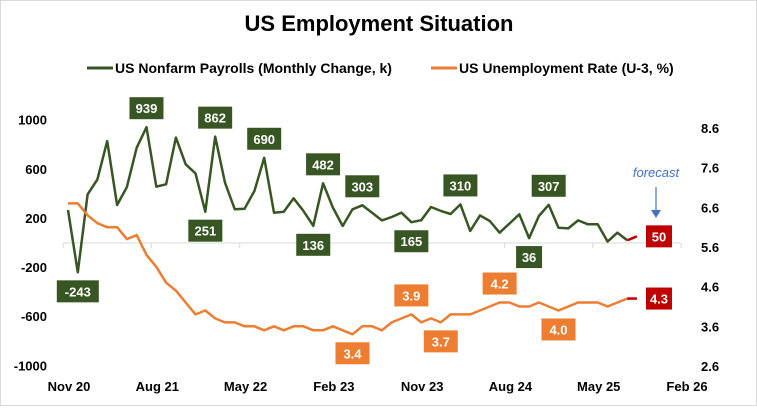 The image size is (757, 412). Describe the element at coordinates (598, 386) in the screenshot. I see `x-tick-label: May 25` at that location.